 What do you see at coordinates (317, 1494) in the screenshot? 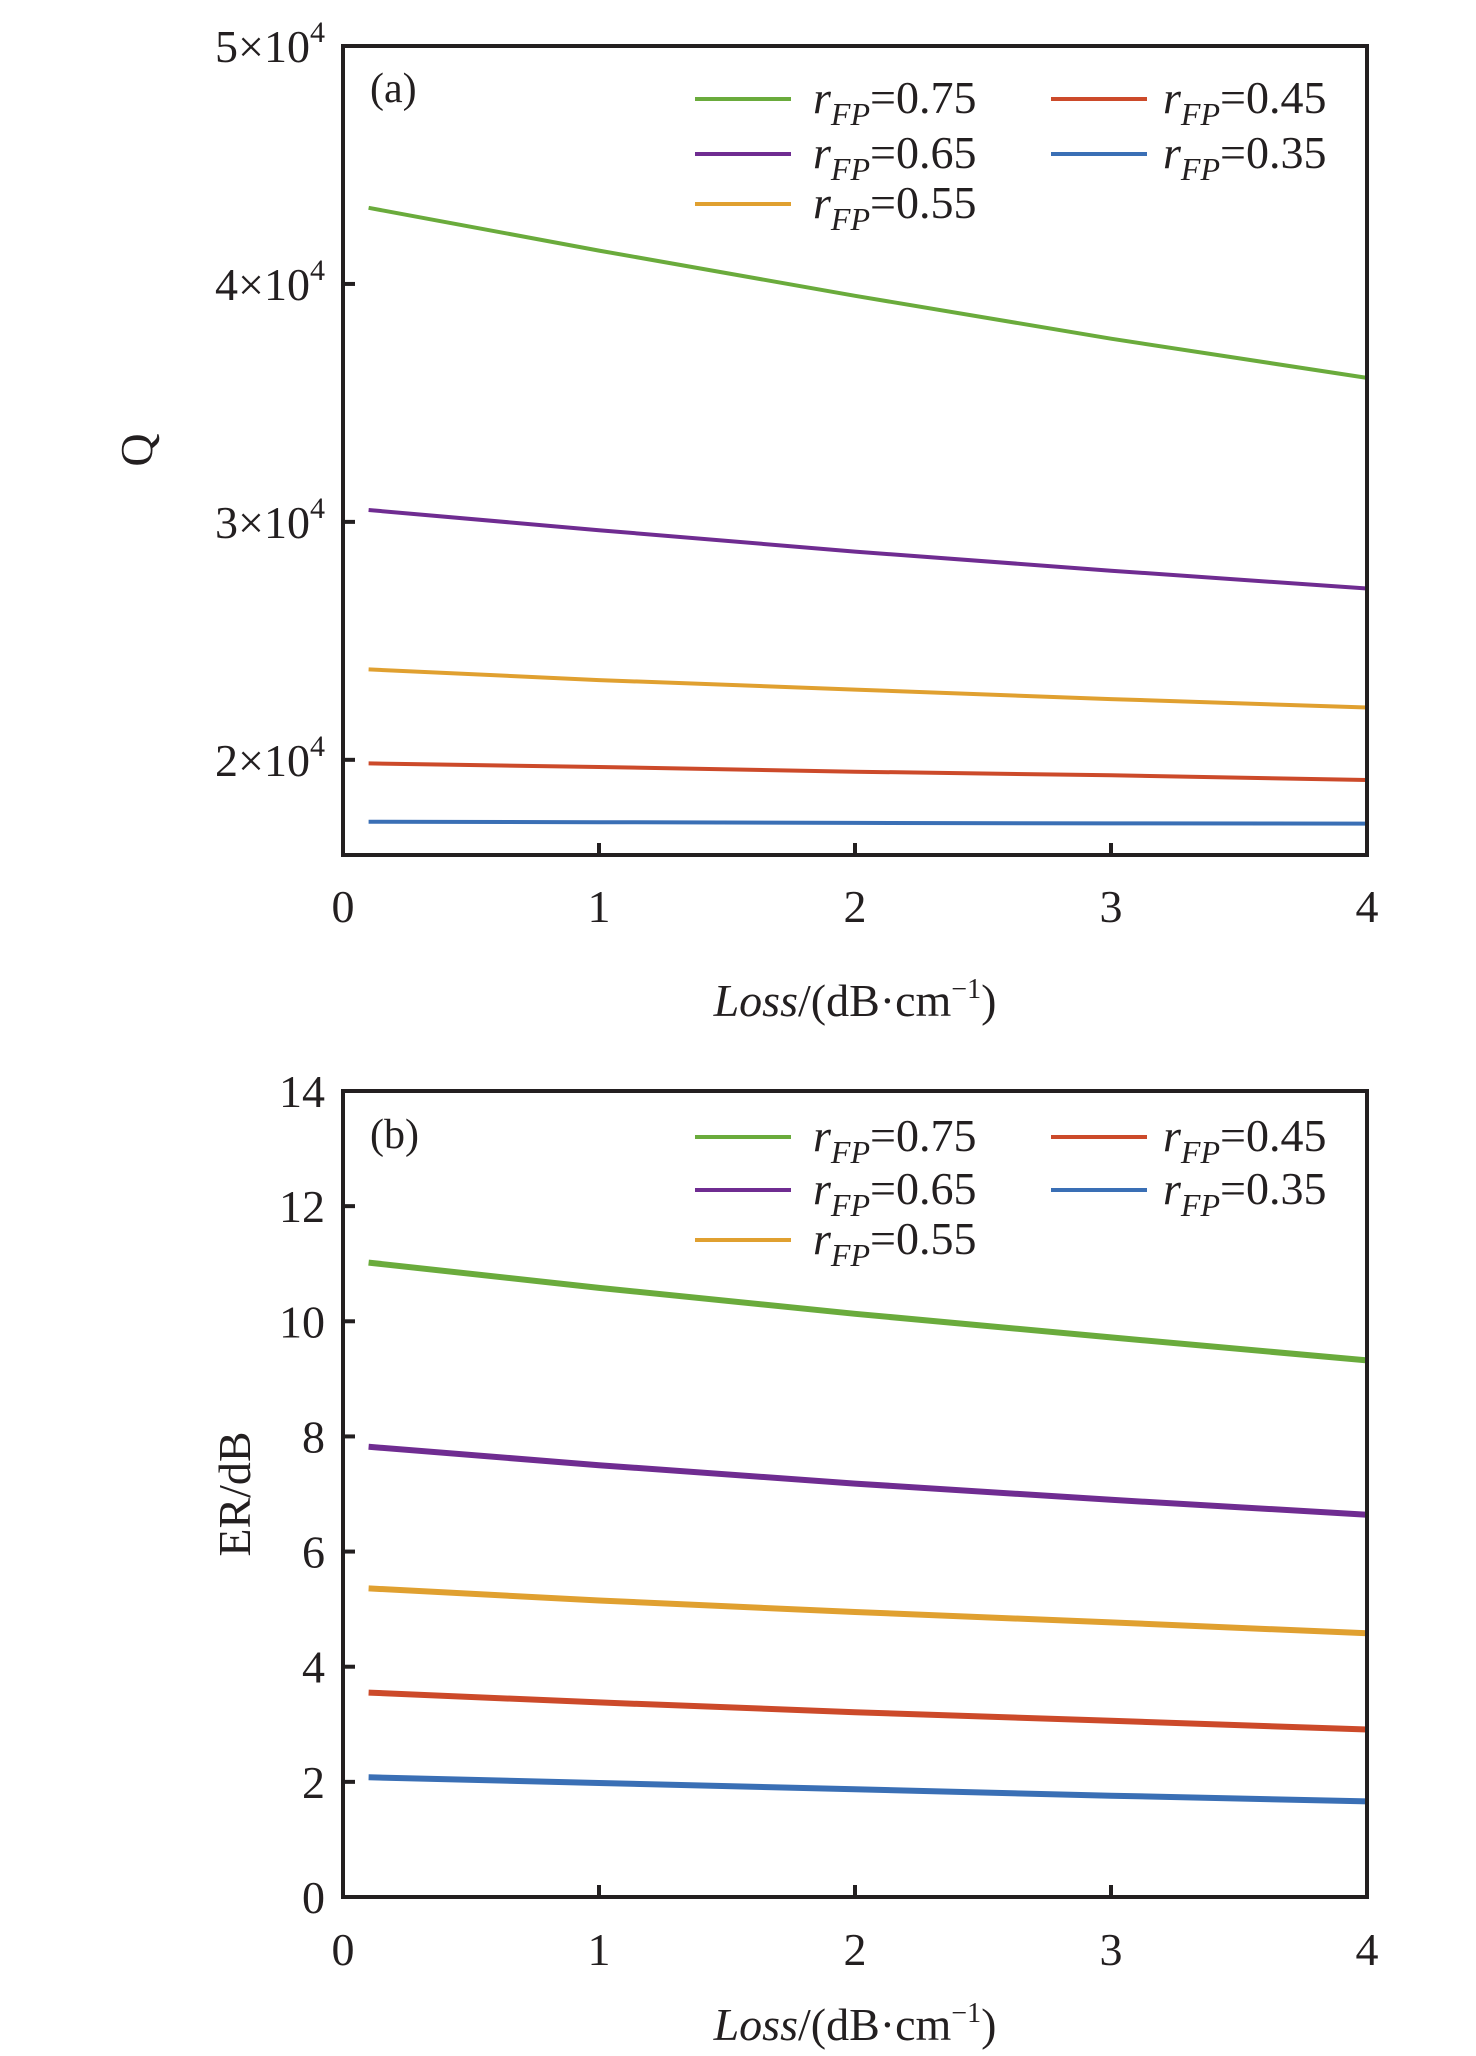
I see `panel-b-y-ticks: 0 2 4 6 8 10 12 14` at bounding box center [317, 1494].